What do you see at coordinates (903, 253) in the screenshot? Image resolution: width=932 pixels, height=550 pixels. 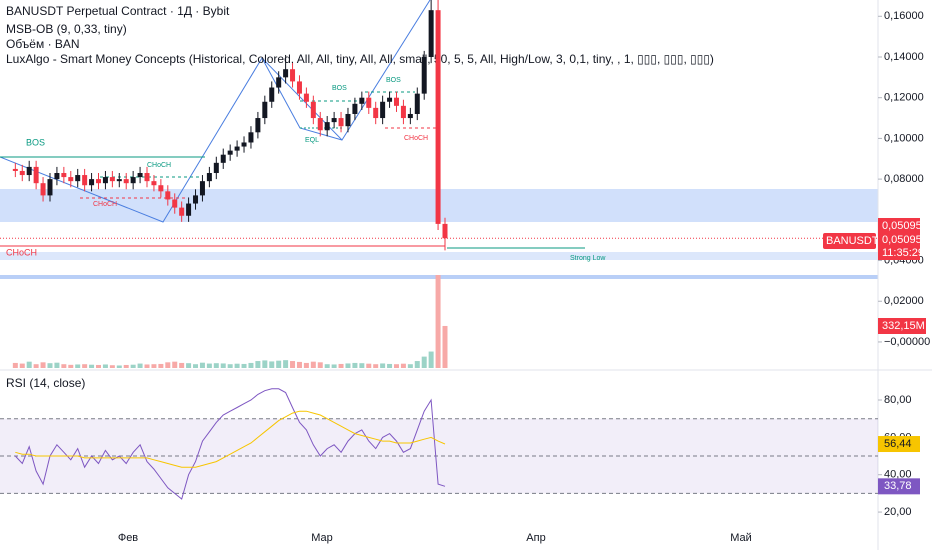 I see `countdown: 11:35:29` at bounding box center [903, 253].